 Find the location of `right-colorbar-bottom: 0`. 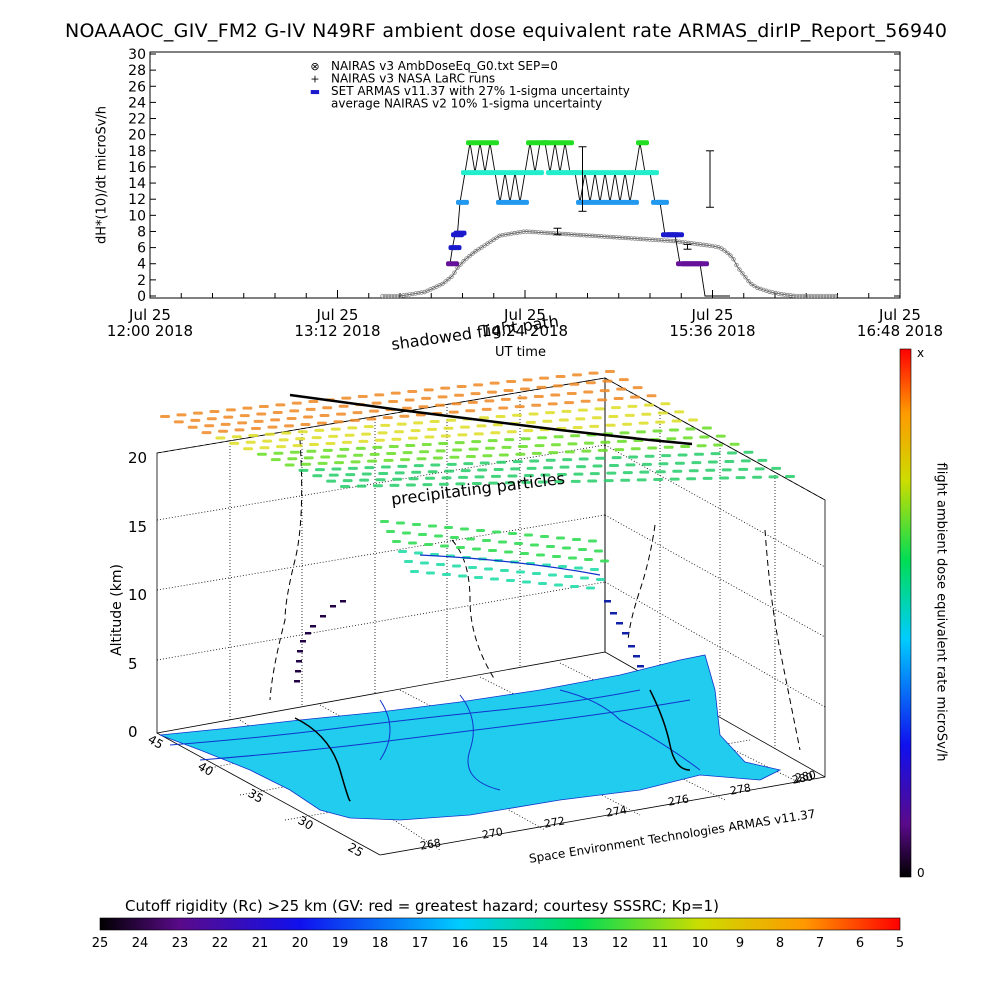

right-colorbar-bottom: 0 is located at coordinates (921, 873).